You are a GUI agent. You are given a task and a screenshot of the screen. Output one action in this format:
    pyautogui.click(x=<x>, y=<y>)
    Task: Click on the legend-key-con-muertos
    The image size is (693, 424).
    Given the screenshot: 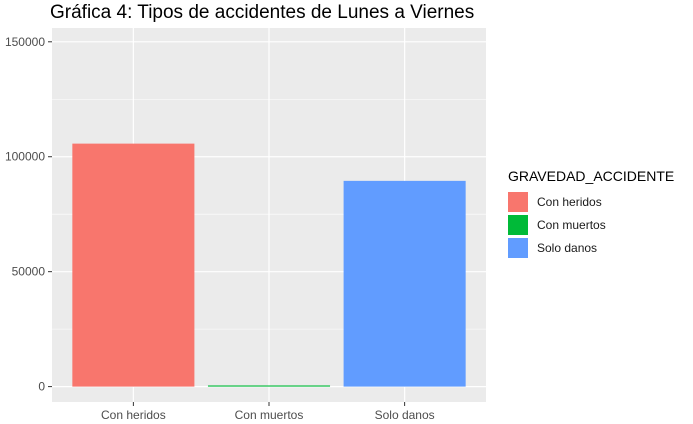 What is the action you would take?
    pyautogui.click(x=518, y=224)
    